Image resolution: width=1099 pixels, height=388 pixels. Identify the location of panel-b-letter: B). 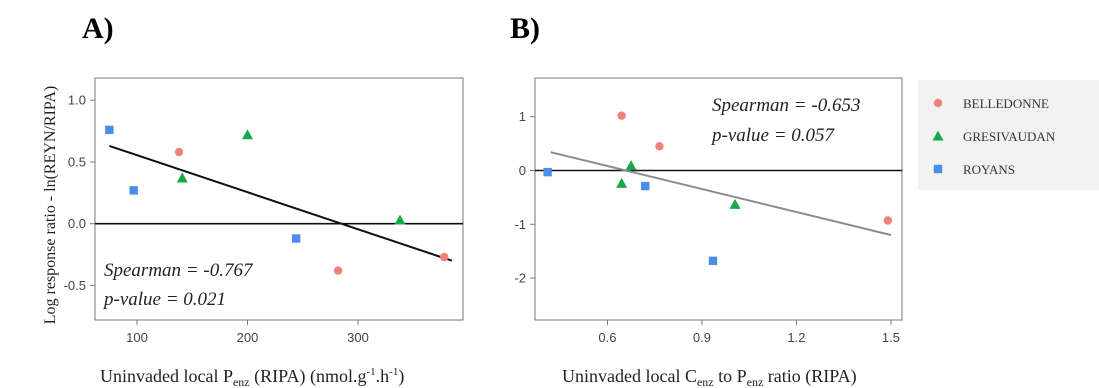
(525, 28).